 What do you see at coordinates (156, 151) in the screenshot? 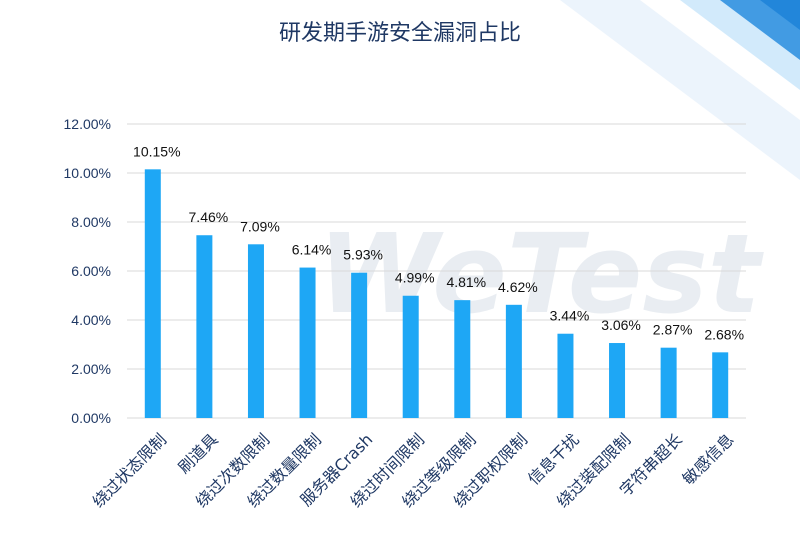
I see `data-label: 10.15%` at bounding box center [156, 151].